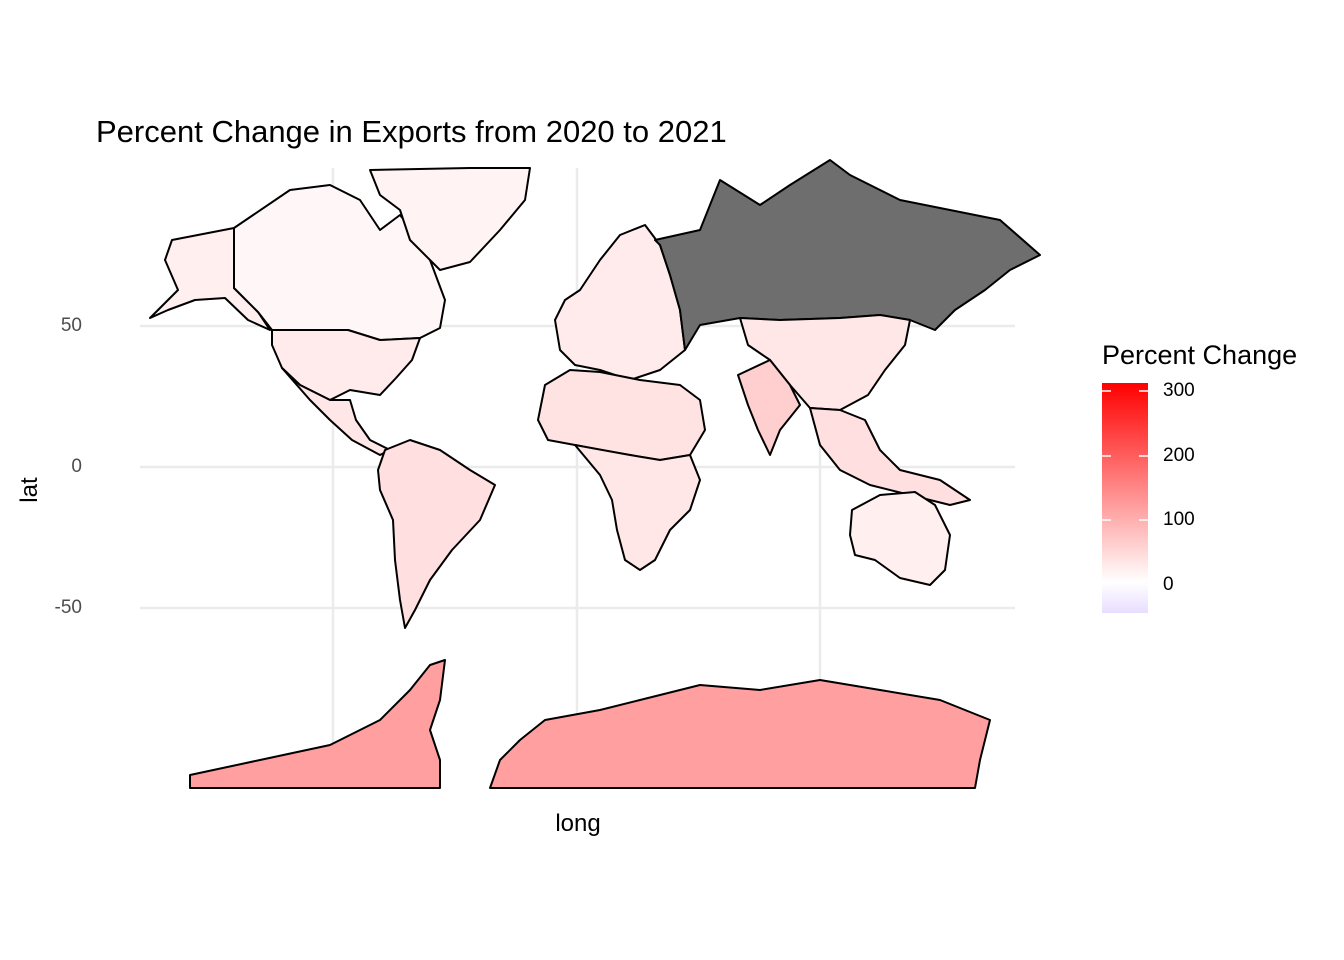 This screenshot has height=960, width=1344. What do you see at coordinates (1125, 498) in the screenshot?
I see `legend-colorbar` at bounding box center [1125, 498].